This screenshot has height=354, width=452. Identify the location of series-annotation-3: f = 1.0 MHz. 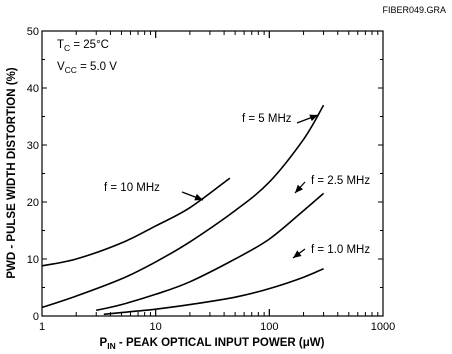
(340, 250).